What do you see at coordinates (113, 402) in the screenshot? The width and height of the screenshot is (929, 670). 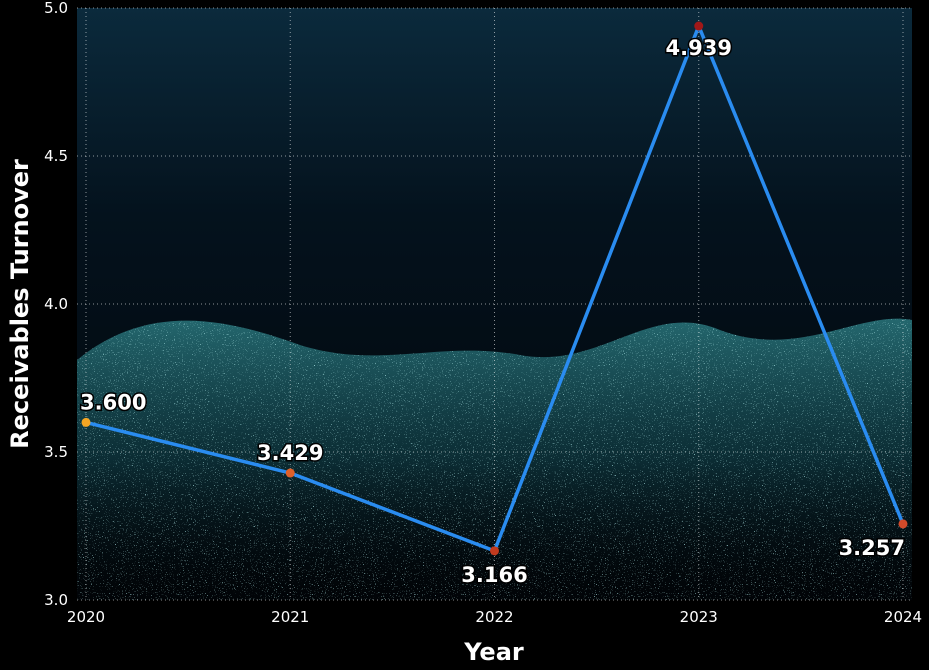 I see `data-label: 3.600` at bounding box center [113, 402].